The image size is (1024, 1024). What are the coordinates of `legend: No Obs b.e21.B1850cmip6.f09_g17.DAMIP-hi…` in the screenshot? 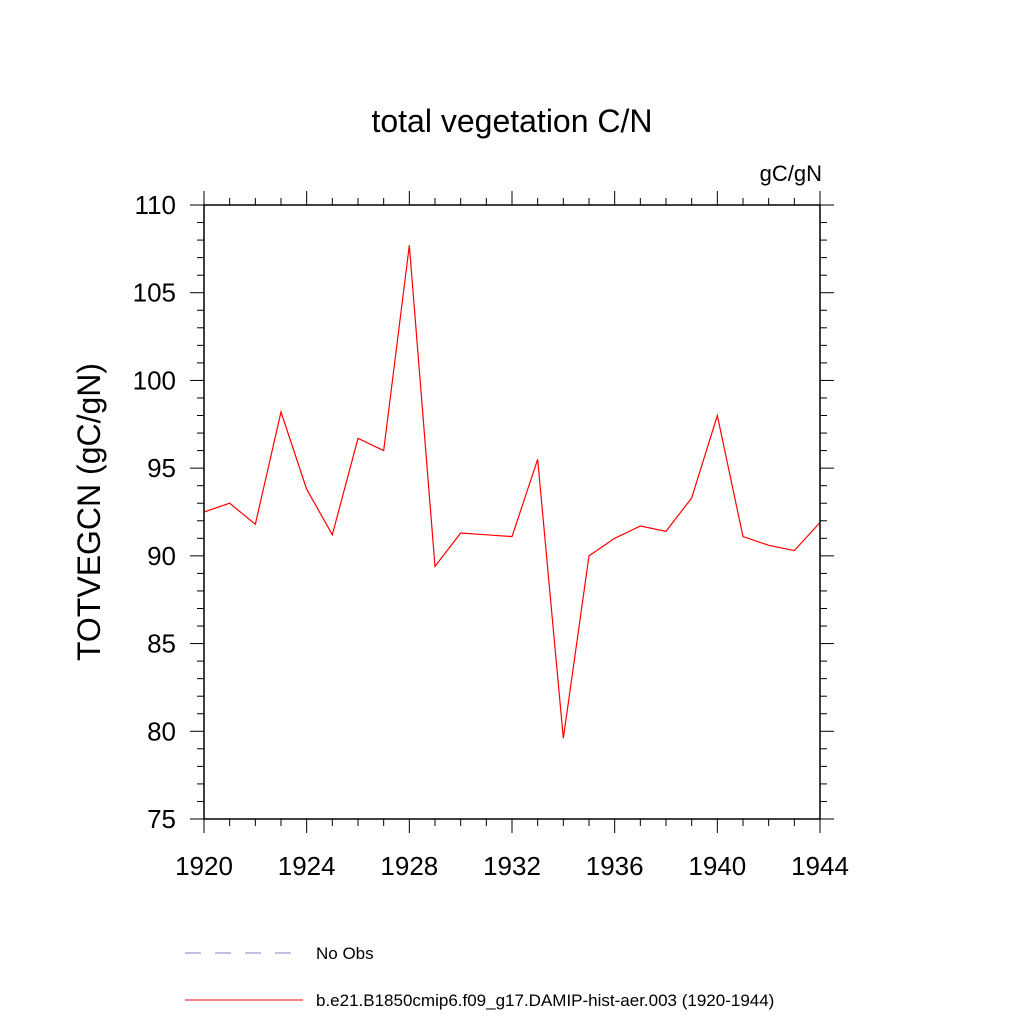 It's located at (479, 977).